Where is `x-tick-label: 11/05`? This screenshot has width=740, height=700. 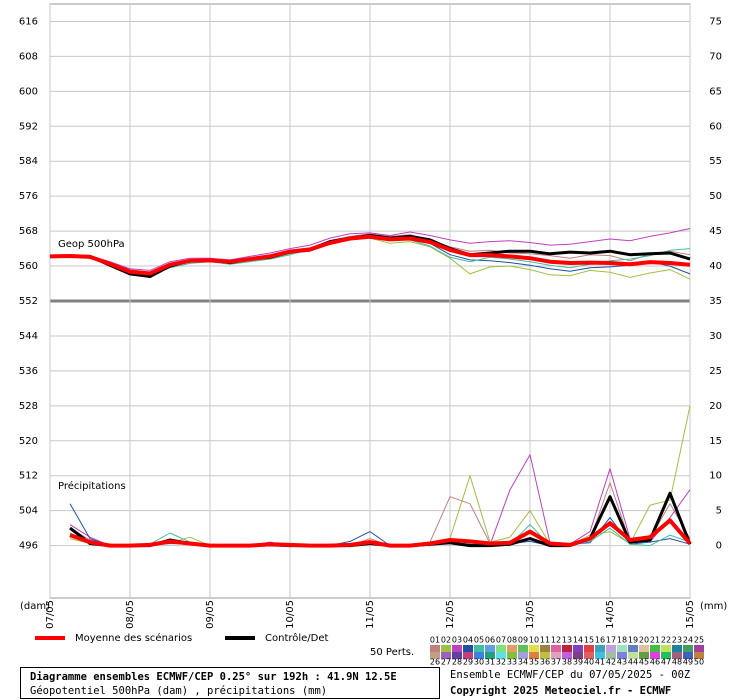 x-tick-label: 11/05 is located at coordinates (370, 614).